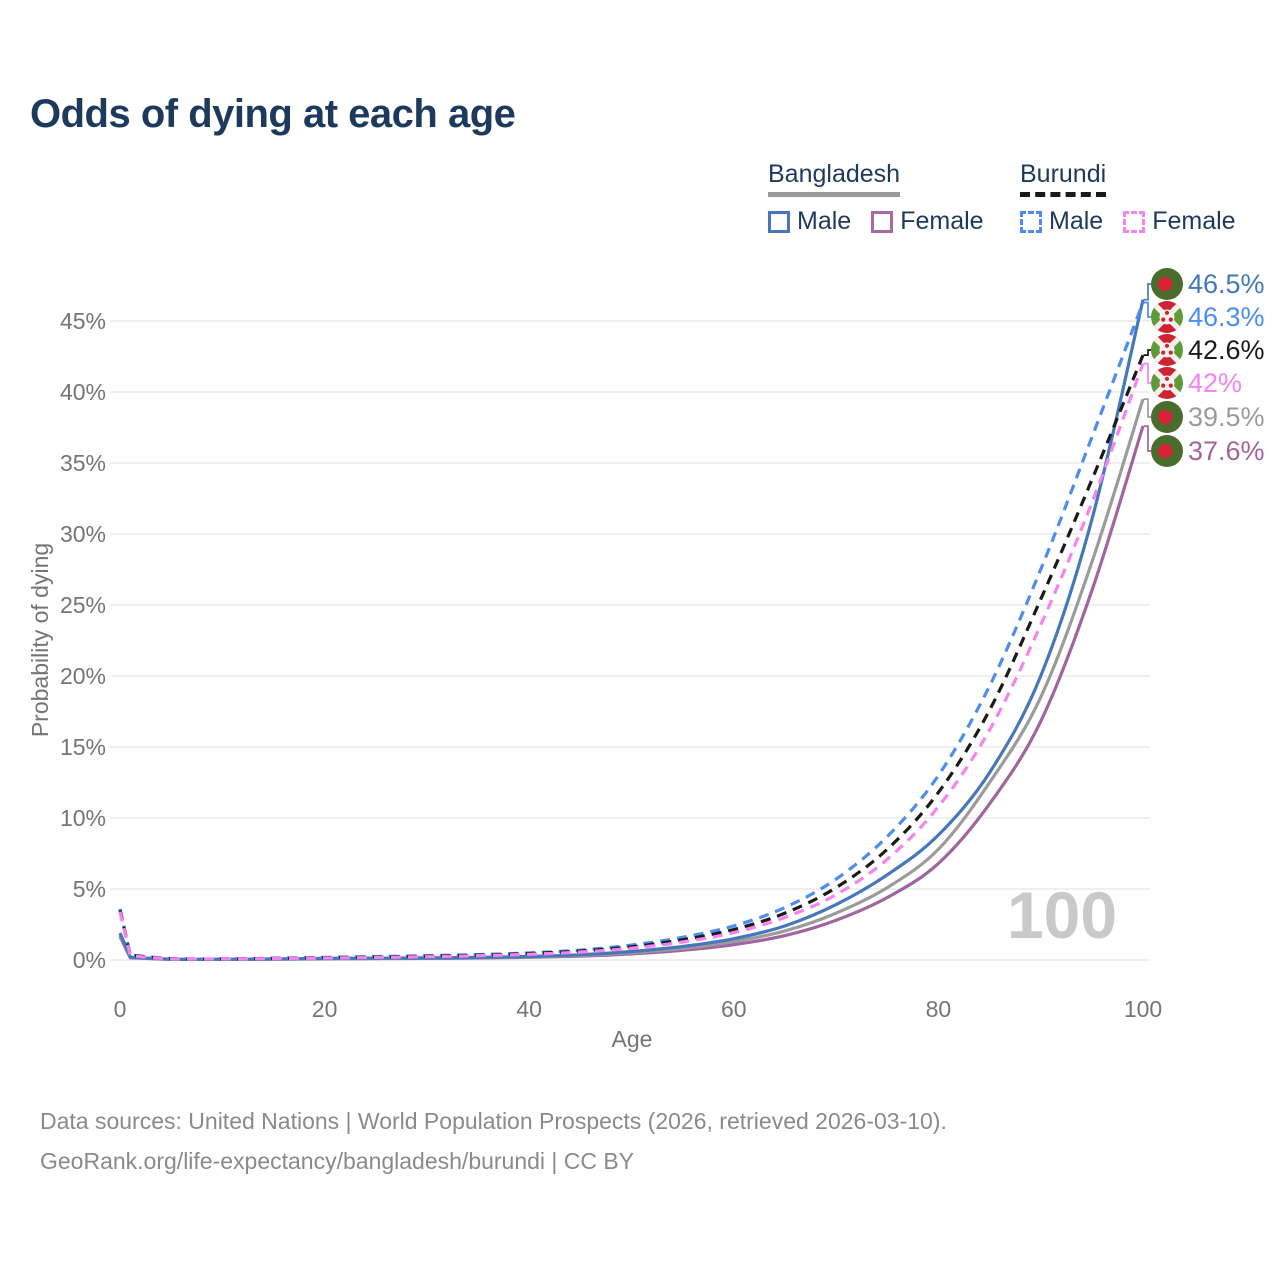 The height and width of the screenshot is (1280, 1280). I want to click on legend-item-bangladesh-female: Female, so click(927, 221).